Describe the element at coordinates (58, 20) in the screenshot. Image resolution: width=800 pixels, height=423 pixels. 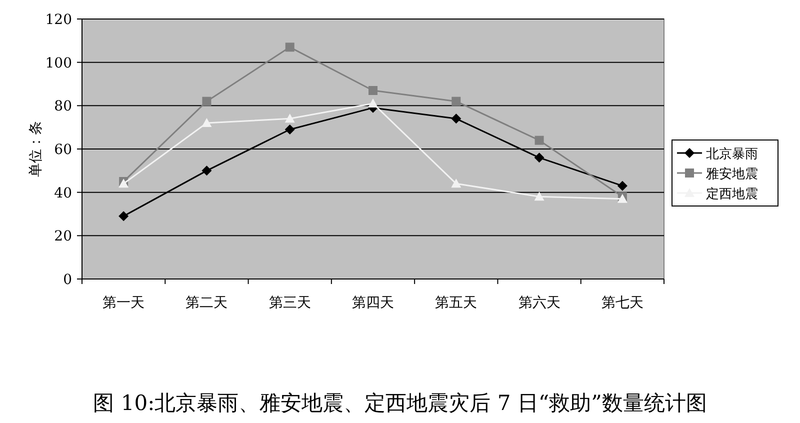
I see `y-tick-label: 120` at that location.